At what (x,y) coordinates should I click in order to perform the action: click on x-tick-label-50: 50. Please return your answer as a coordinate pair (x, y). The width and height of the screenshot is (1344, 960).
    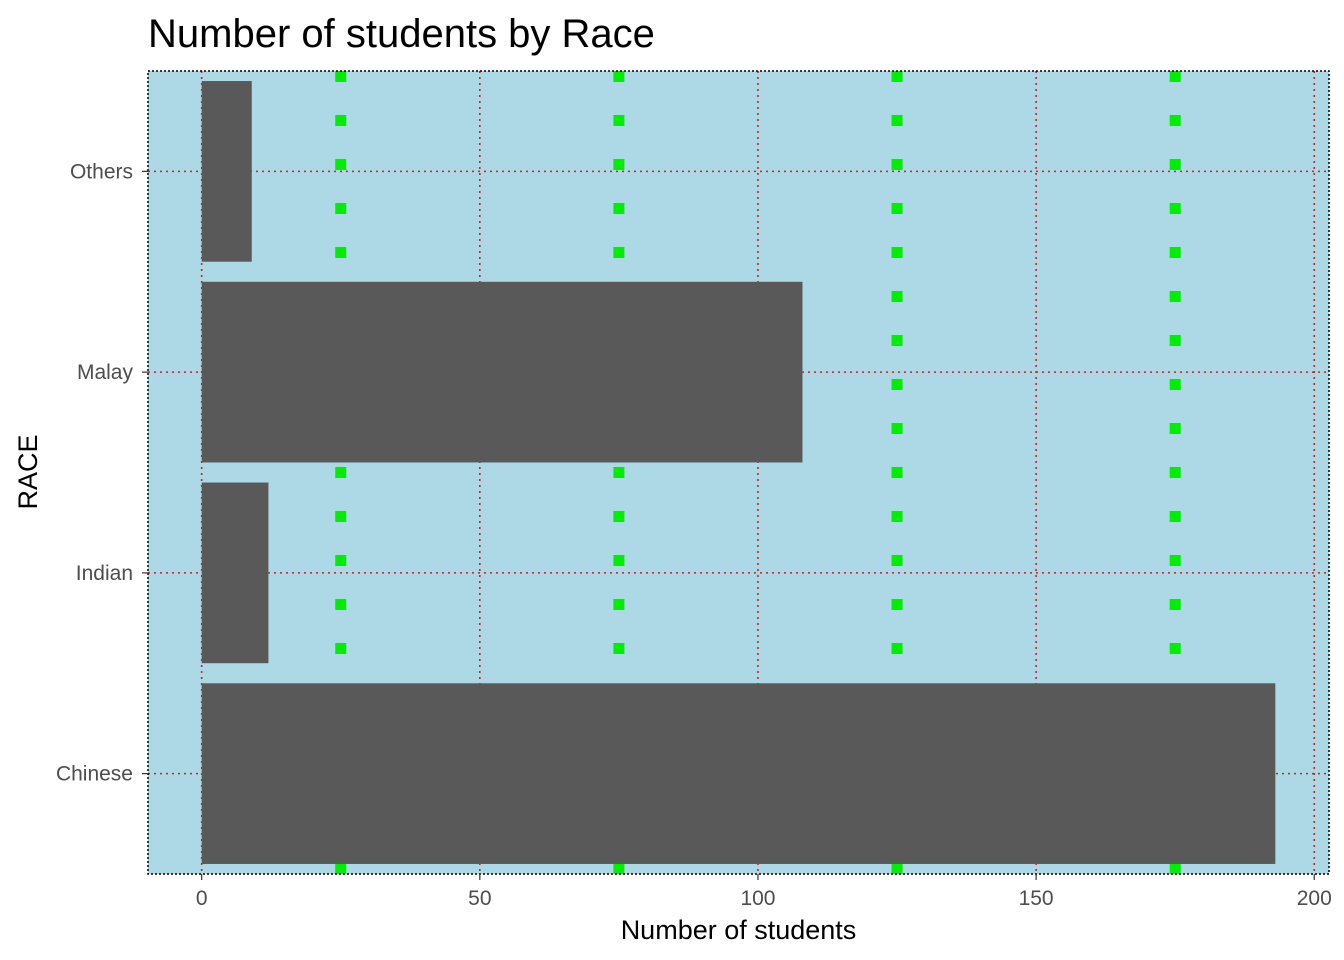
    Looking at the image, I should click on (479, 898).